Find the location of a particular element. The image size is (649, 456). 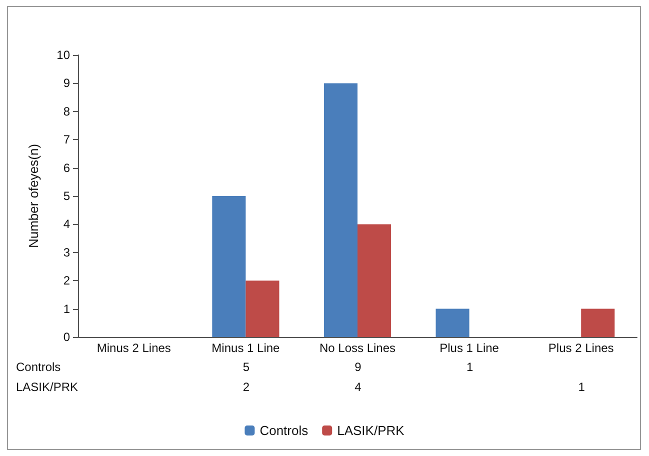

data-label: 2 is located at coordinates (246, 387).